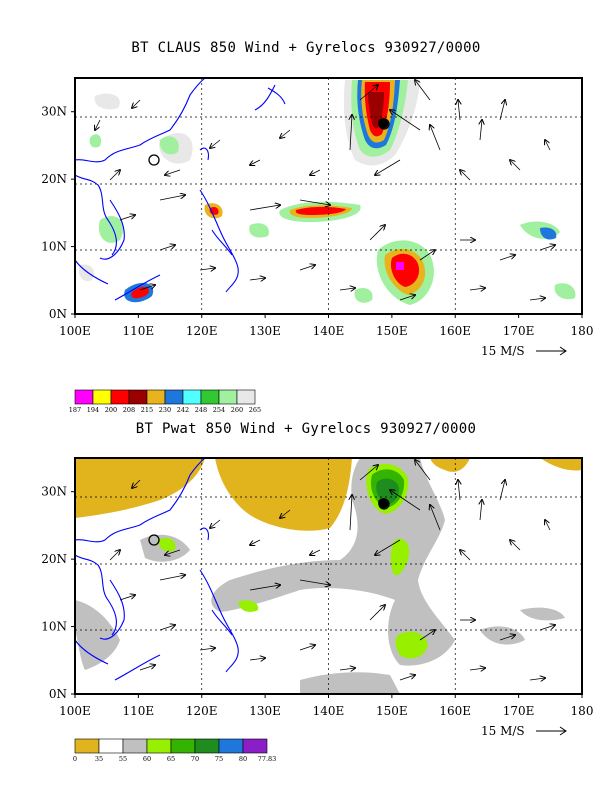  Describe the element at coordinates (267, 759) in the screenshot. I see `legend-value: 77.83` at that location.